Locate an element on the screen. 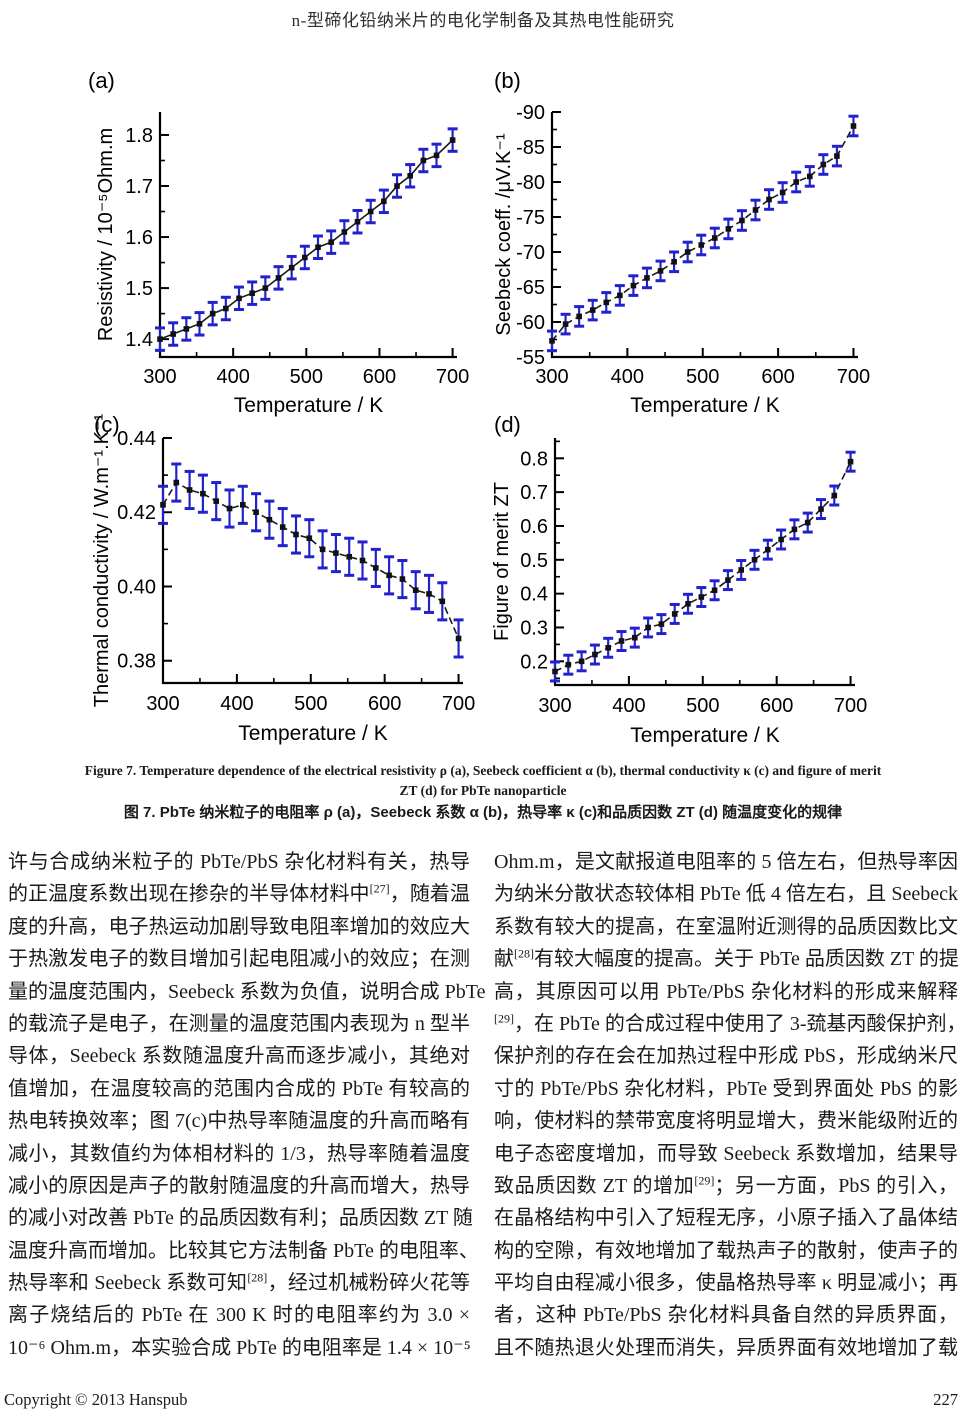 This screenshot has width=966, height=1414. body-text-line: 构的空隙，有效地增加了载热声子的散射，使声子的 is located at coordinates (726, 1250).